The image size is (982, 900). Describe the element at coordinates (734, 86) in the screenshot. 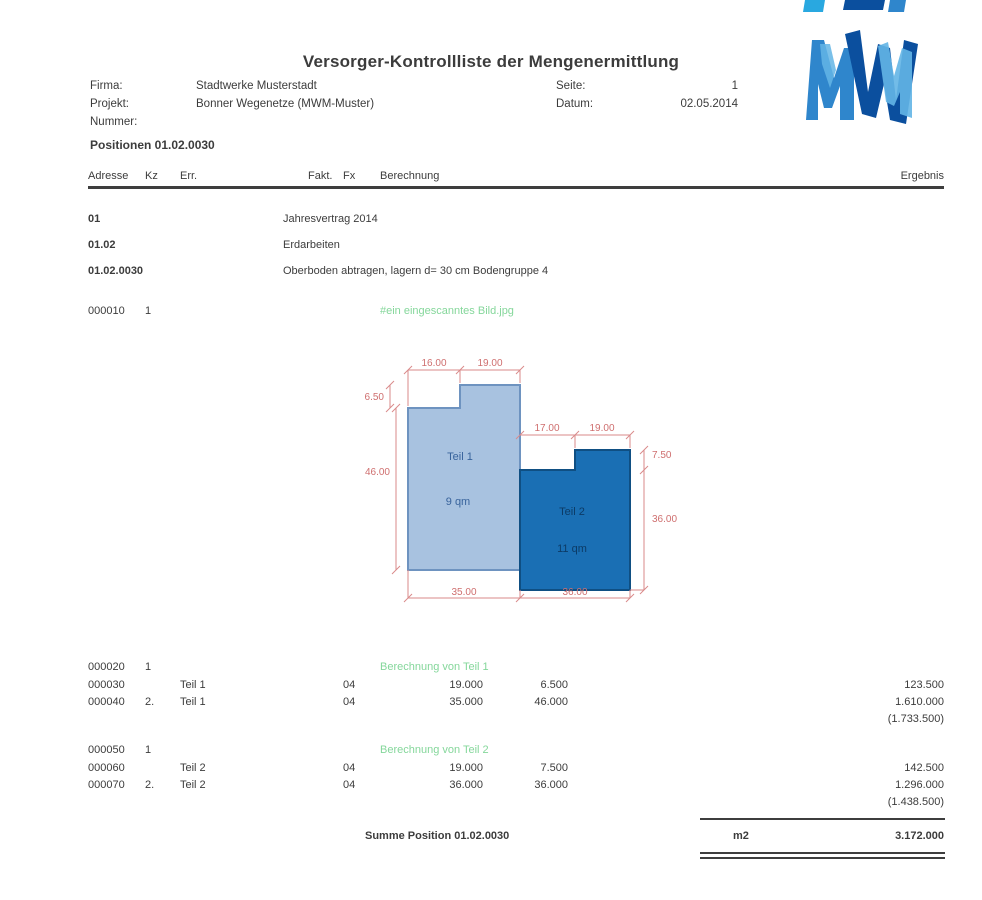

I see `seite-value: 1` at that location.